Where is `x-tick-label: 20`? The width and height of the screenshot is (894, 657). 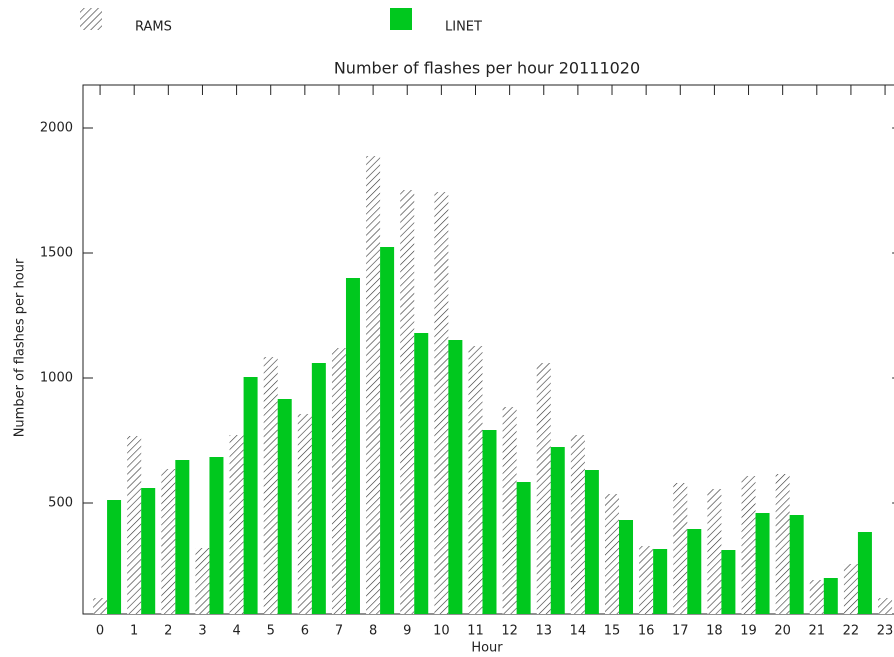
x-tick-label: 20 is located at coordinates (782, 631).